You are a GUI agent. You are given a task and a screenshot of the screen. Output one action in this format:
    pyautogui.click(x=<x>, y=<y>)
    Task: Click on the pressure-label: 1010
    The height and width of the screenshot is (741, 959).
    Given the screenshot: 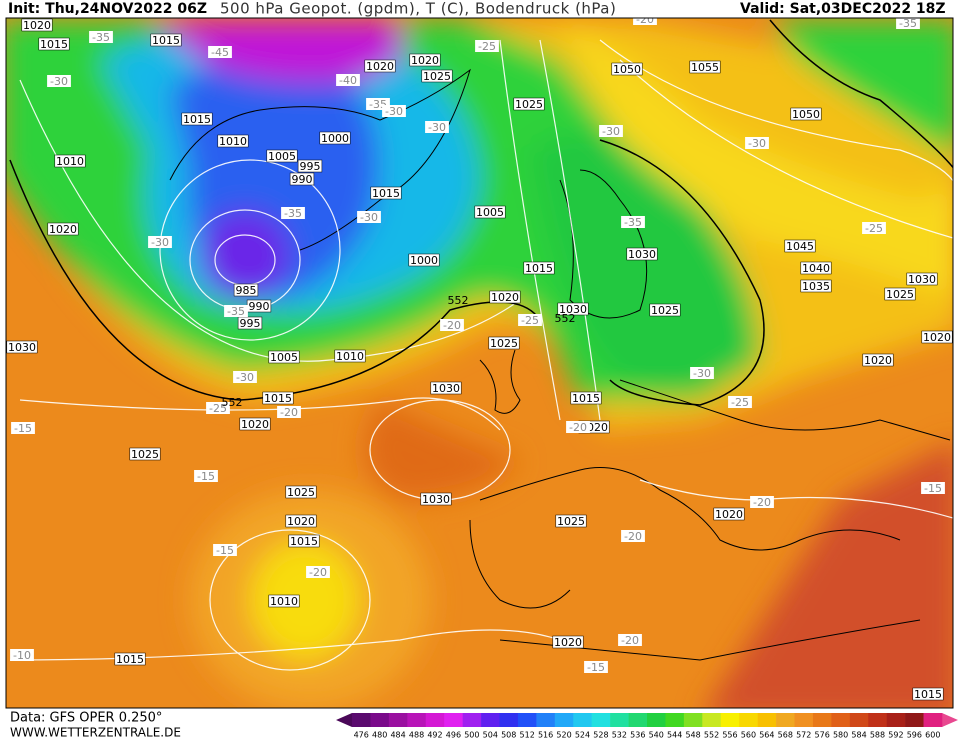 What is the action you would take?
    pyautogui.click(x=350, y=356)
    